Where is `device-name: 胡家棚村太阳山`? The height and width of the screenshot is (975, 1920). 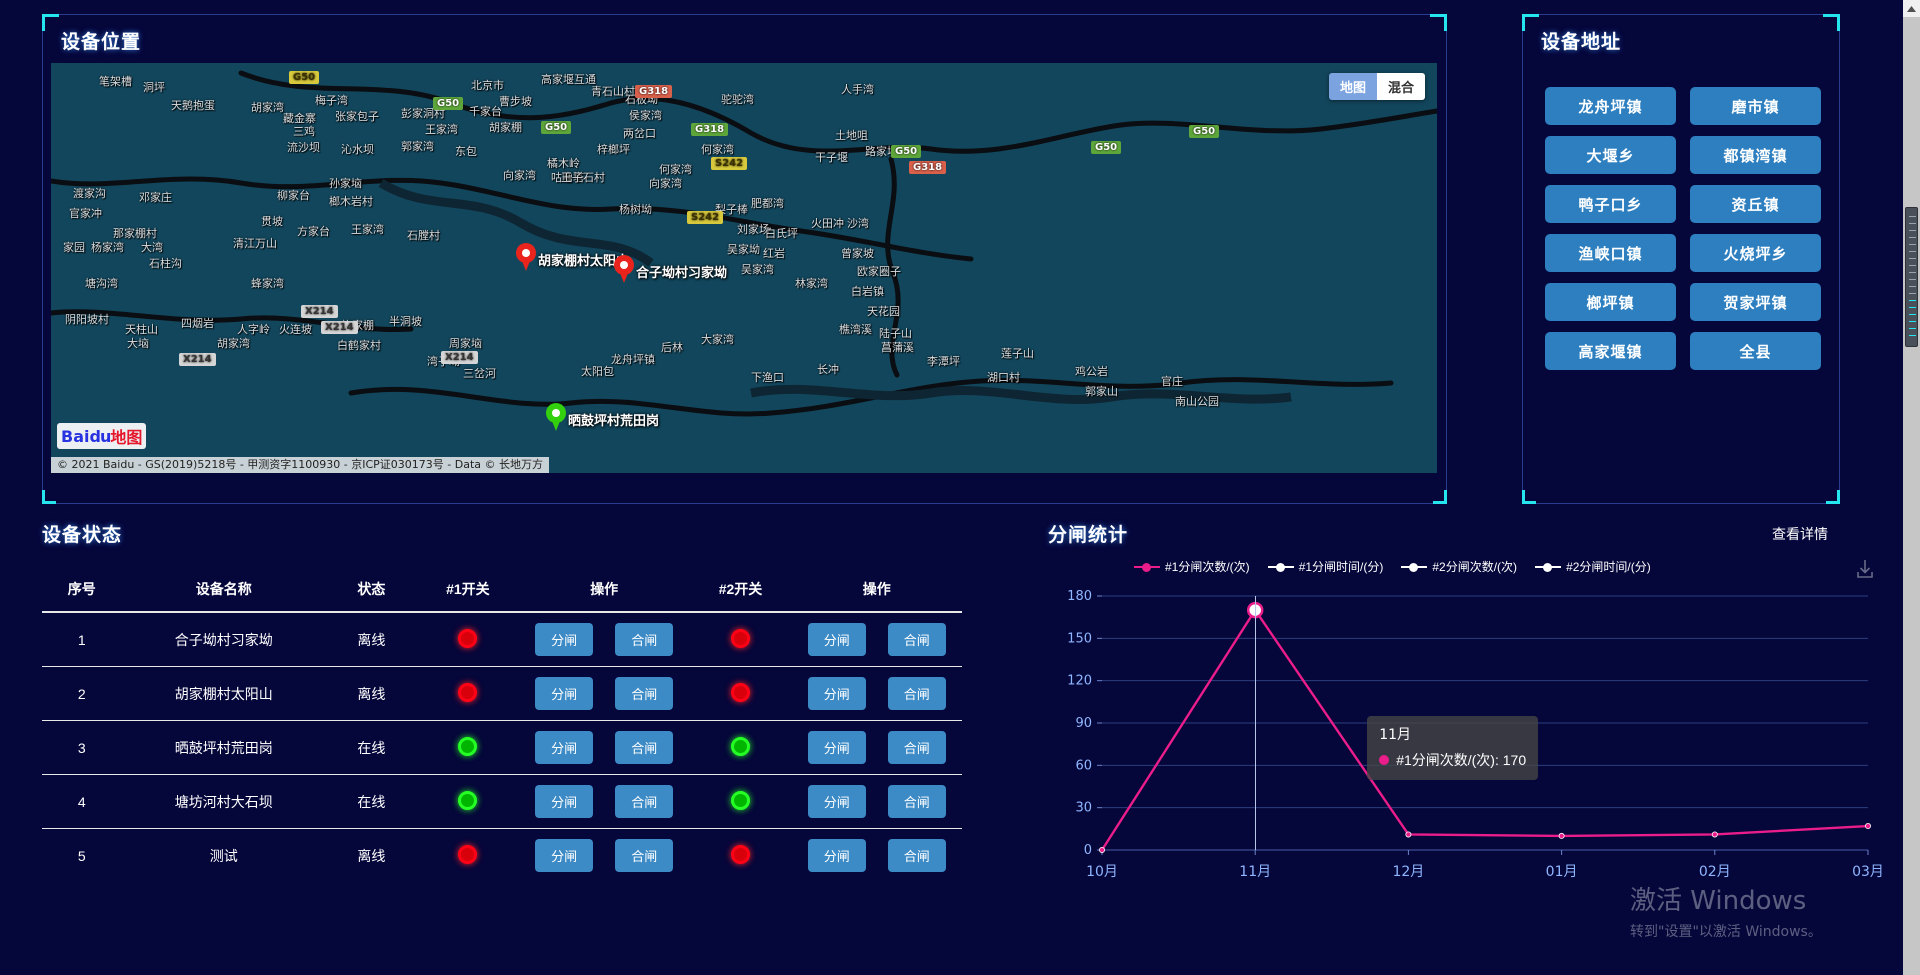
device-name: 胡家棚村太阳山 is located at coordinates (223, 693).